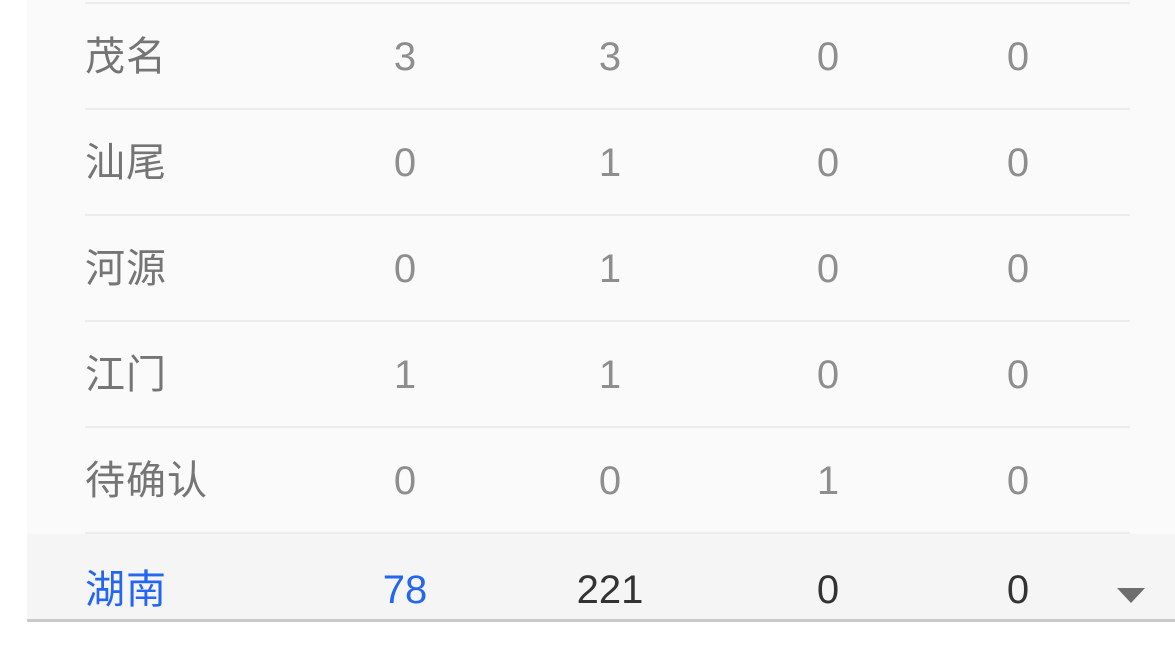 Image resolution: width=1175 pixels, height=647 pixels. What do you see at coordinates (610, 481) in the screenshot?
I see `stat-value-col2: 0` at bounding box center [610, 481].